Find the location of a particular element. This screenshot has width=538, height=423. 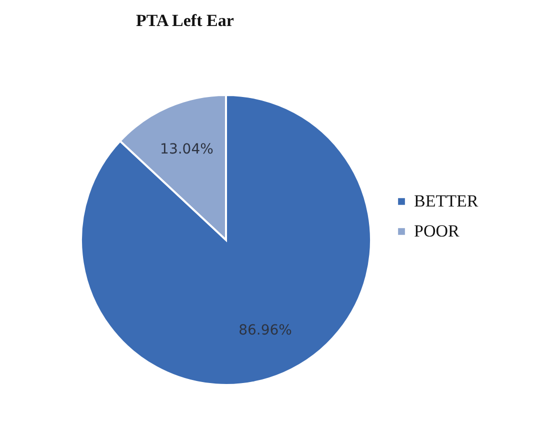

legend-label: POOR is located at coordinates (437, 231).